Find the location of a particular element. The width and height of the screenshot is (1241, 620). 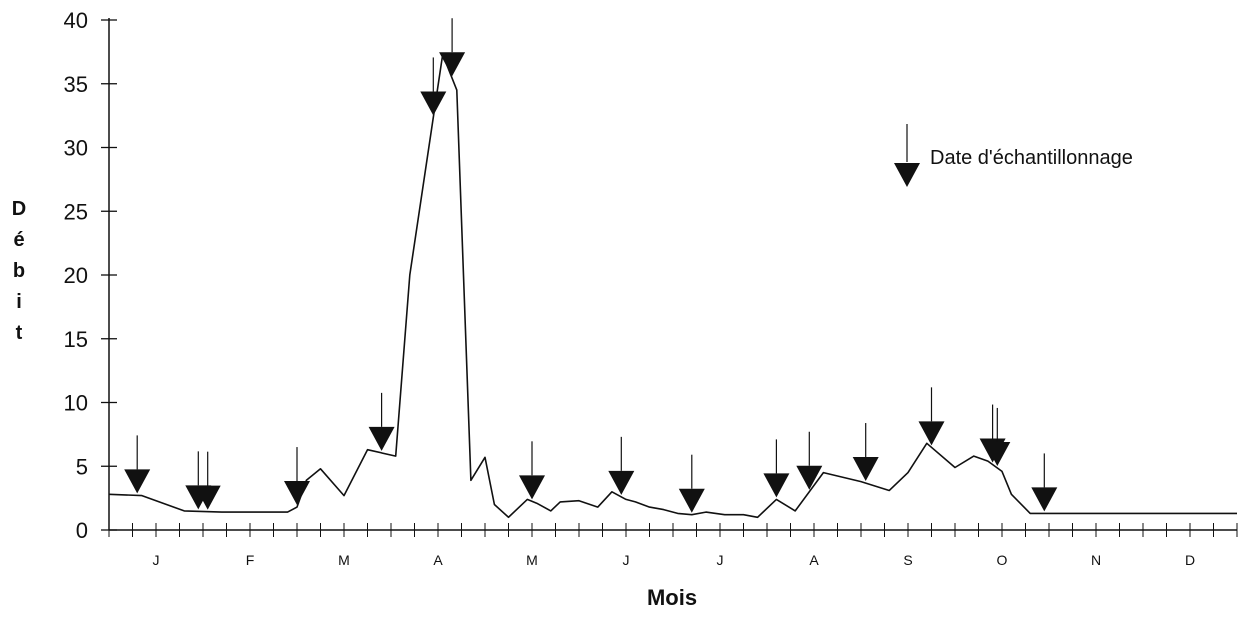

x-tick-label: D is located at coordinates (1190, 560).